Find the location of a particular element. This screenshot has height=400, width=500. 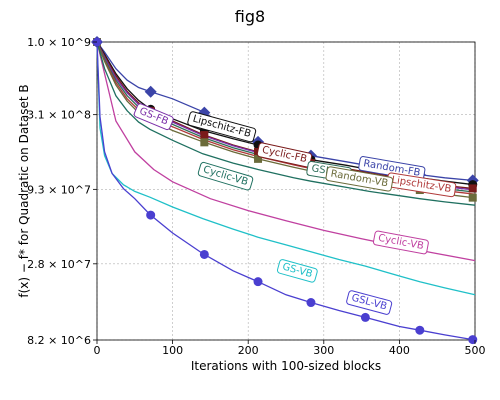

x-tick-label: 500 is located at coordinates (475, 350).